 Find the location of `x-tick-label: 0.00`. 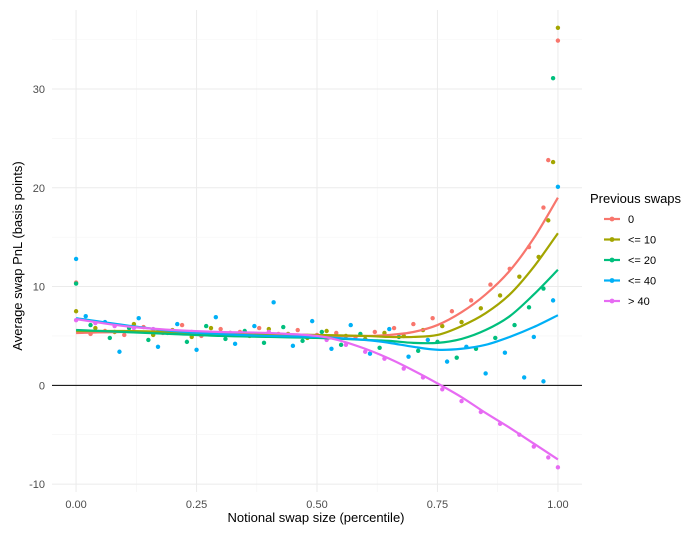

x-tick-label: 0.00 is located at coordinates (75, 505).